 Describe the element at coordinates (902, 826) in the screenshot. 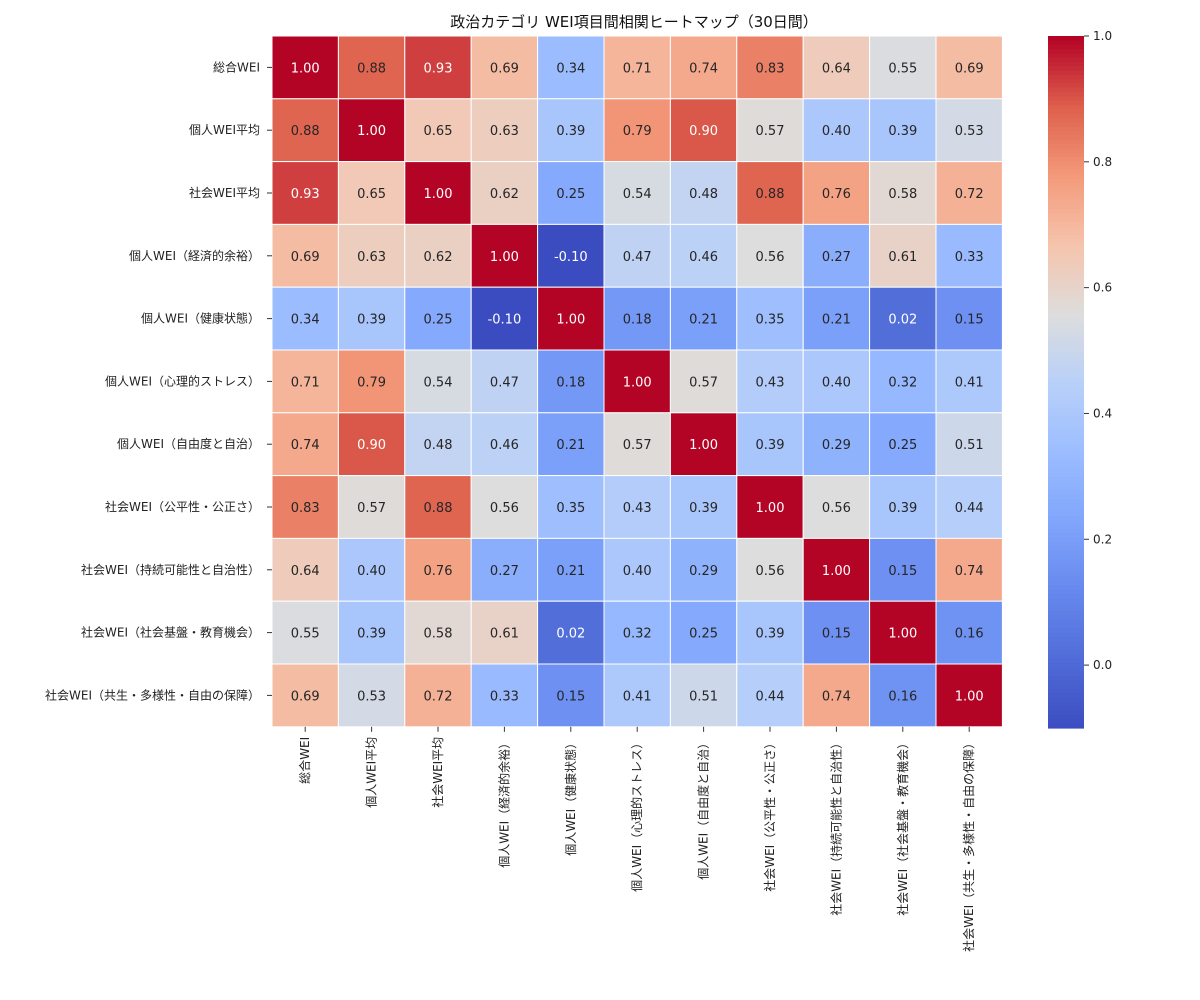

I see `column-label: 社会WEI（社会基盤・教育機会）` at that location.